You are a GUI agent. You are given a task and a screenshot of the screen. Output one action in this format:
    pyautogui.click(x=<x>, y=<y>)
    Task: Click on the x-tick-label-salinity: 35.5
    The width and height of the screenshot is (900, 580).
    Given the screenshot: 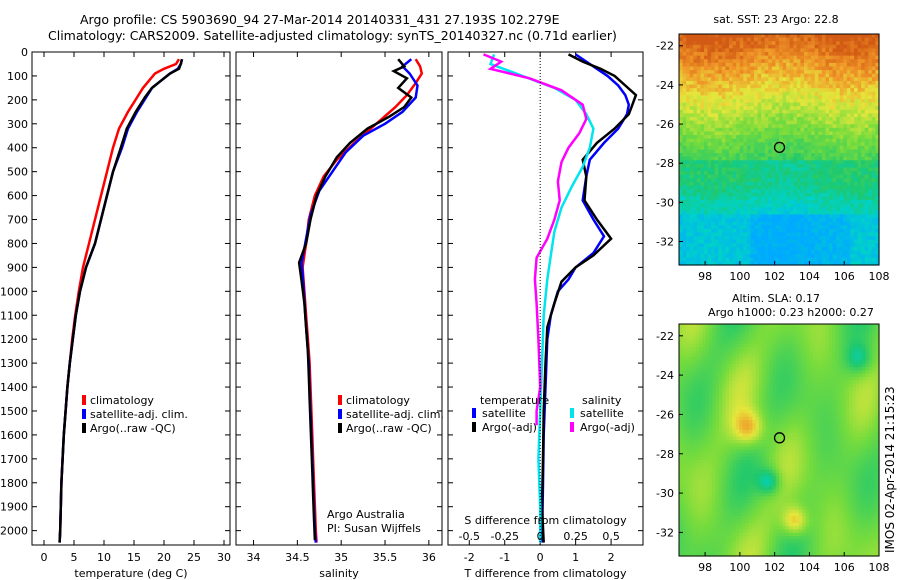 What is the action you would take?
    pyautogui.click(x=385, y=557)
    